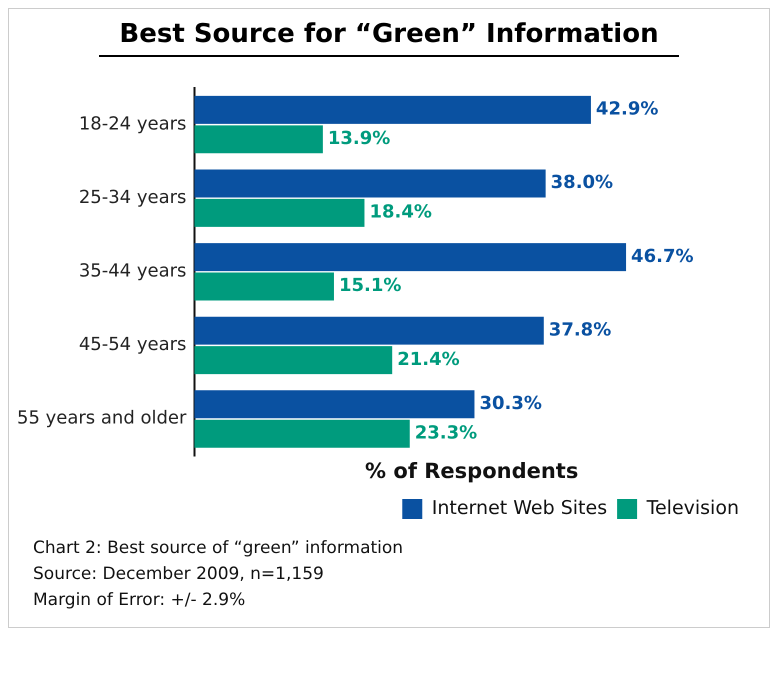  What do you see at coordinates (389, 38) in the screenshot?
I see `chart-title: Best Source for “Green” Information` at bounding box center [389, 38].